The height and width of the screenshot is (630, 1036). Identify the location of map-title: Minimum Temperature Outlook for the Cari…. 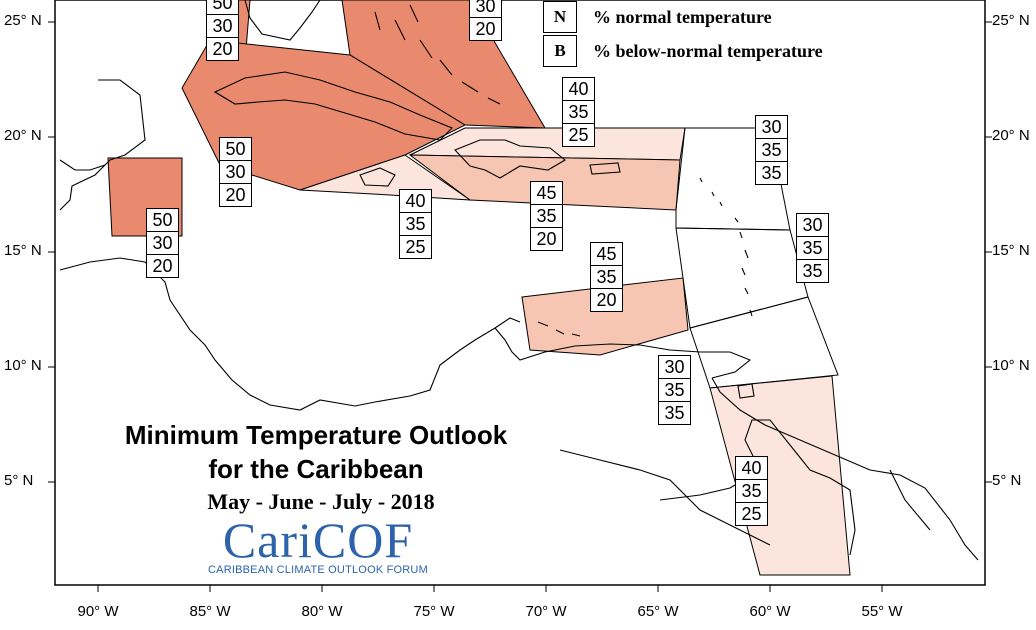
(316, 452).